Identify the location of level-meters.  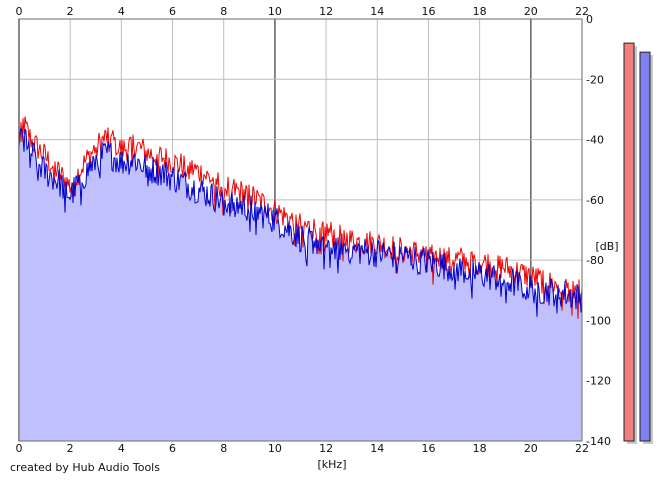
(638, 243).